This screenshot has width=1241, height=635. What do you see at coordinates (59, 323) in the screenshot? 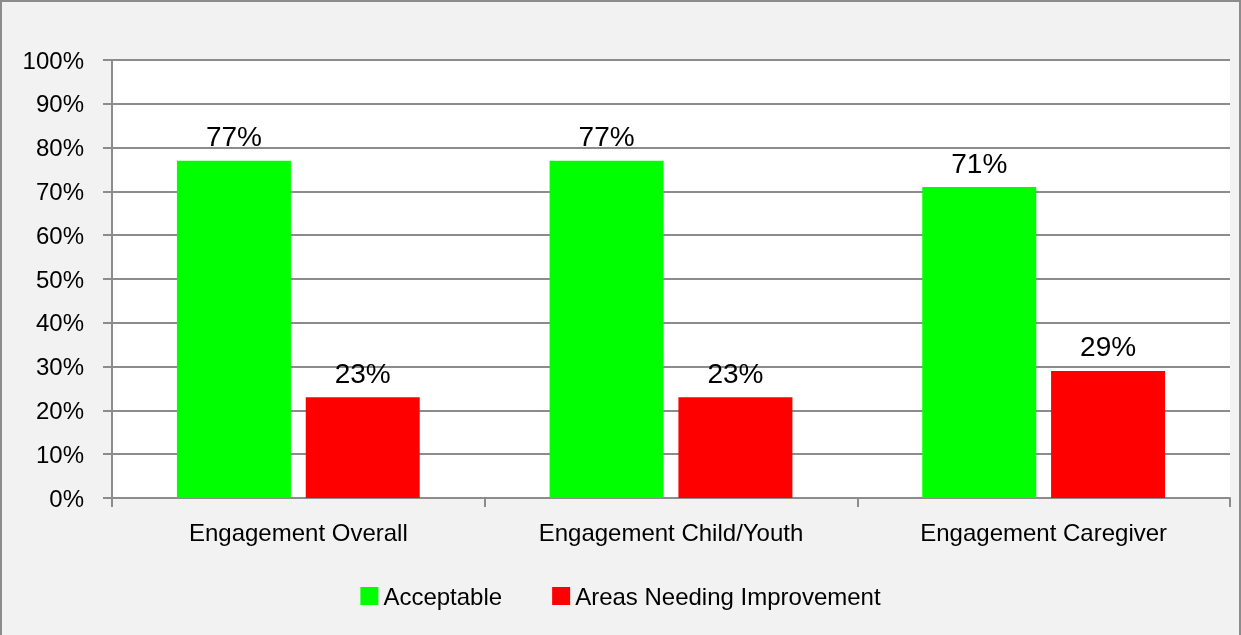
I see `y-tick-label: 40%` at bounding box center [59, 323].